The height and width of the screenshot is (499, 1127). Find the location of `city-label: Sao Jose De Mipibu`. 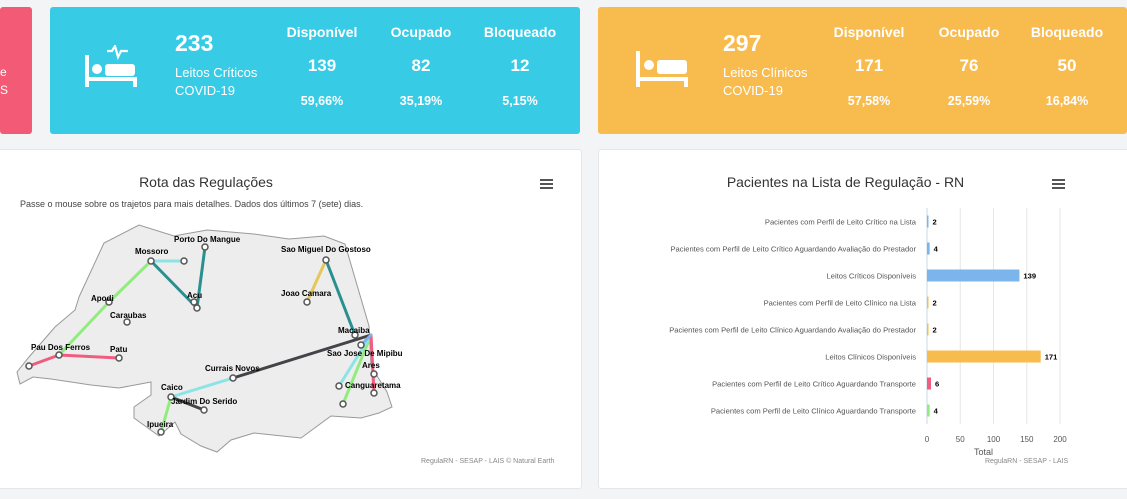

city-label: Sao Jose De Mipibu is located at coordinates (365, 353).